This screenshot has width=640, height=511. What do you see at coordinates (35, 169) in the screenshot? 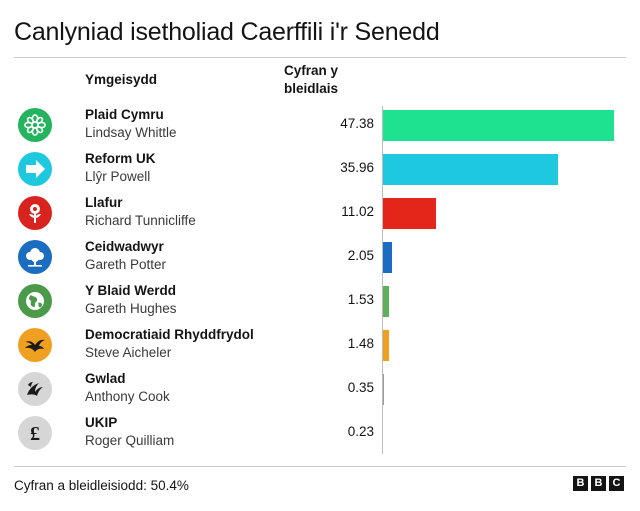
I see `reform-arrow-icon` at bounding box center [35, 169].